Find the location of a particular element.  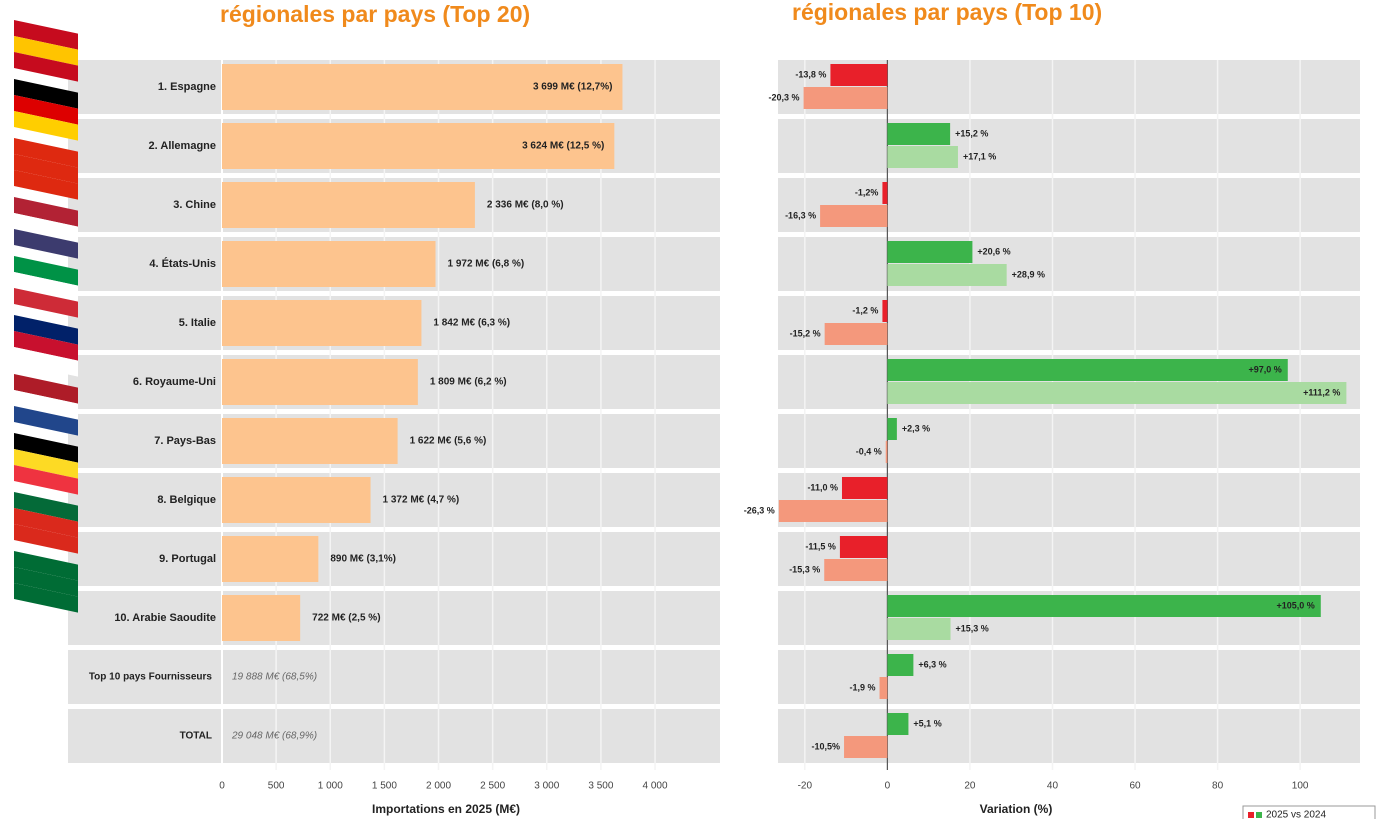

value-label: 1 972 M€ (6,8 %) is located at coordinates (485, 264).